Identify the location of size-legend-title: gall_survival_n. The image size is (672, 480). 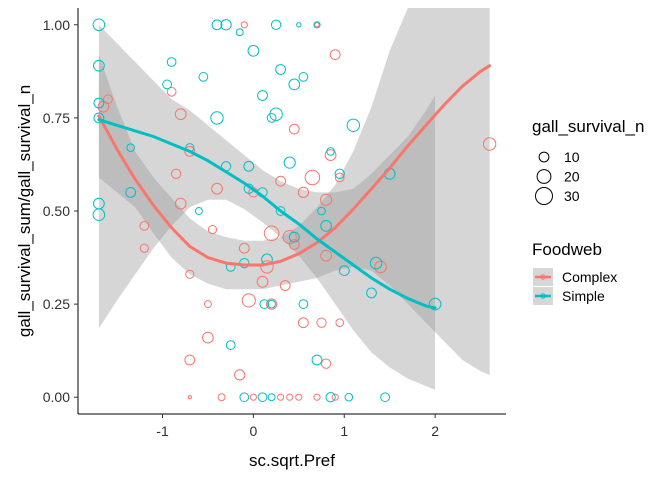
(588, 126).